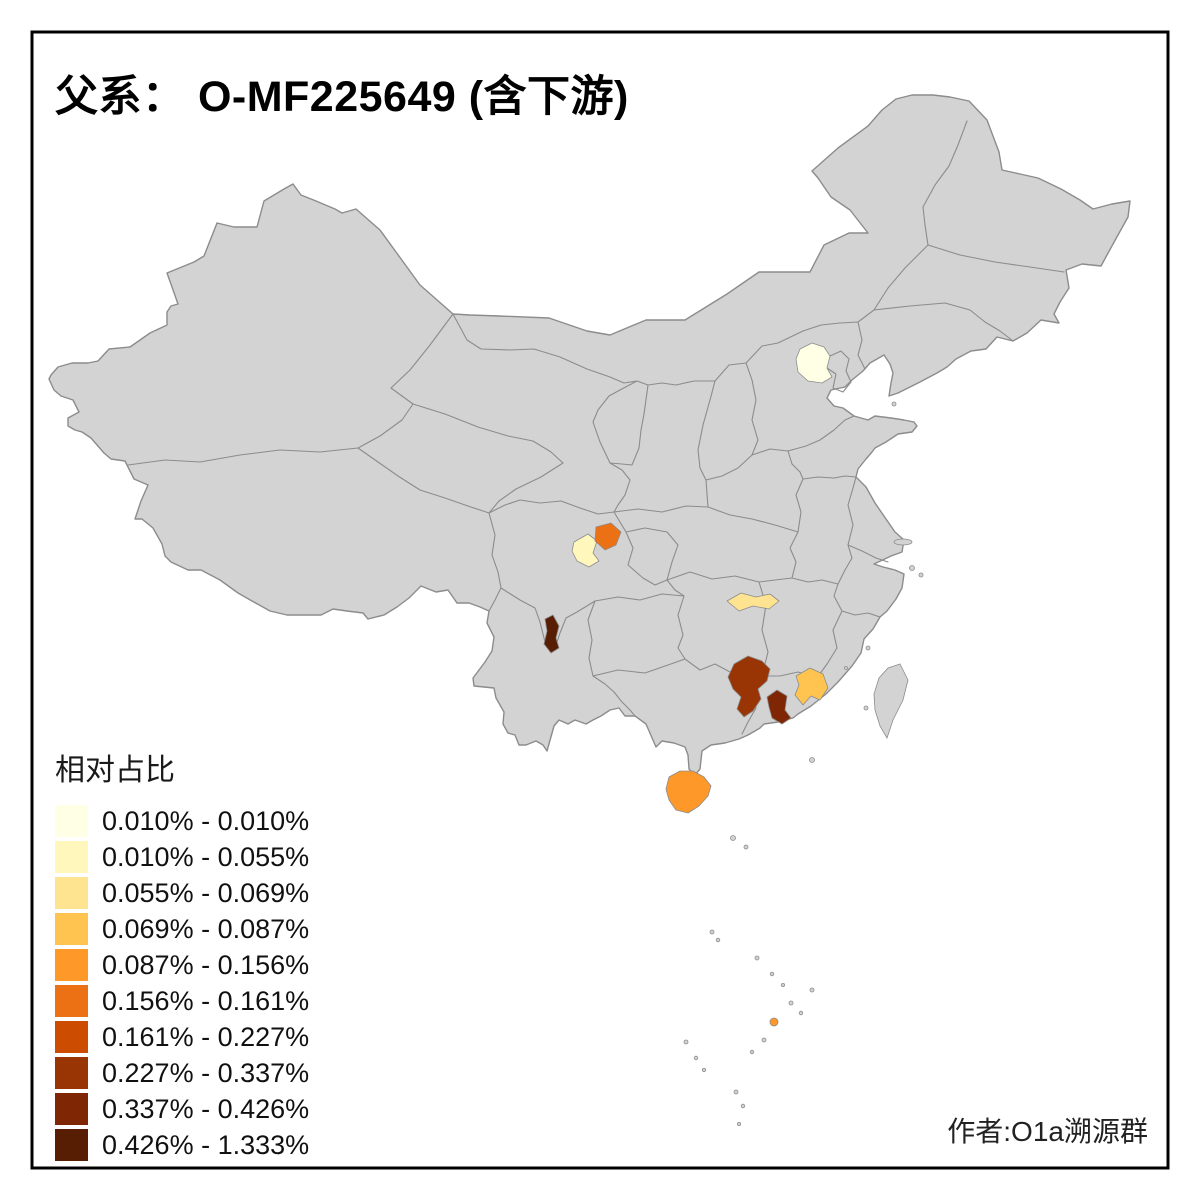 The image size is (1200, 1200). I want to click on legend-item: 0.156% - 0.161%, so click(182, 1001).